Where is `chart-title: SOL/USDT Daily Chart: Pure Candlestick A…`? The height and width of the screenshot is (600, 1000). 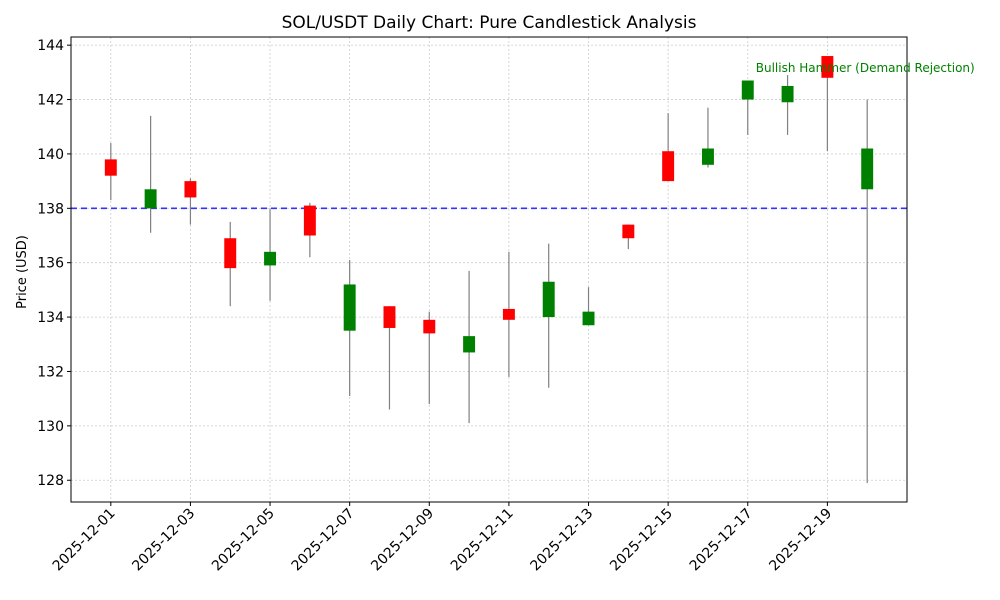
chart-title: SOL/USDT Daily Chart: Pure Candlestick A… is located at coordinates (489, 23).